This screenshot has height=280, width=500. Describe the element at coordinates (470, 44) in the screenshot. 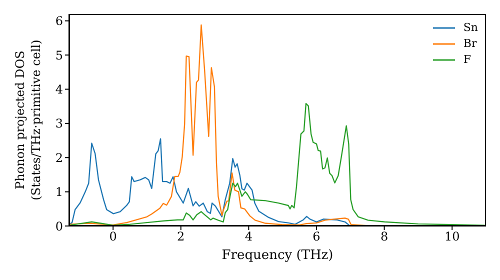

I see `legend-label: Br` at that location.